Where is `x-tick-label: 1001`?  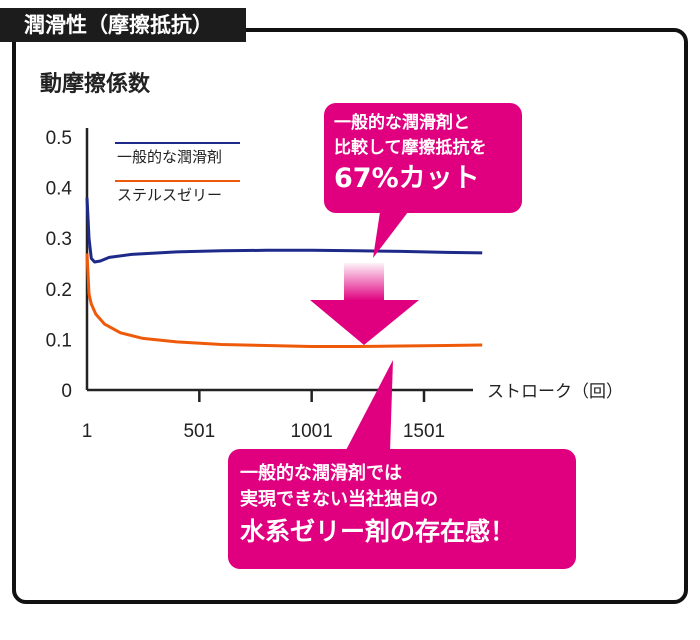
x-tick-label: 1001 is located at coordinates (312, 431).